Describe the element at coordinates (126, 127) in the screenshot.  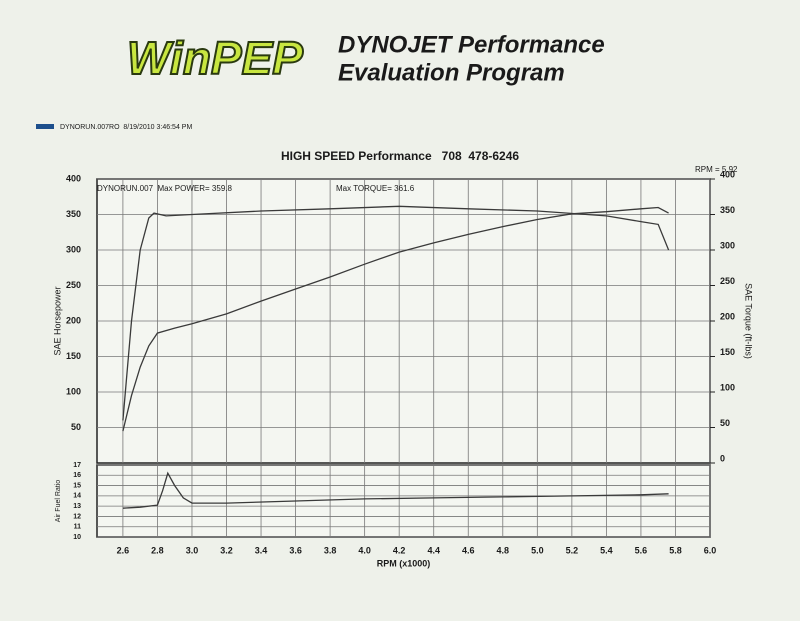
I see `legend-label: DYNORUN.007RO 8/19/2010 3:46:54 PM` at that location.